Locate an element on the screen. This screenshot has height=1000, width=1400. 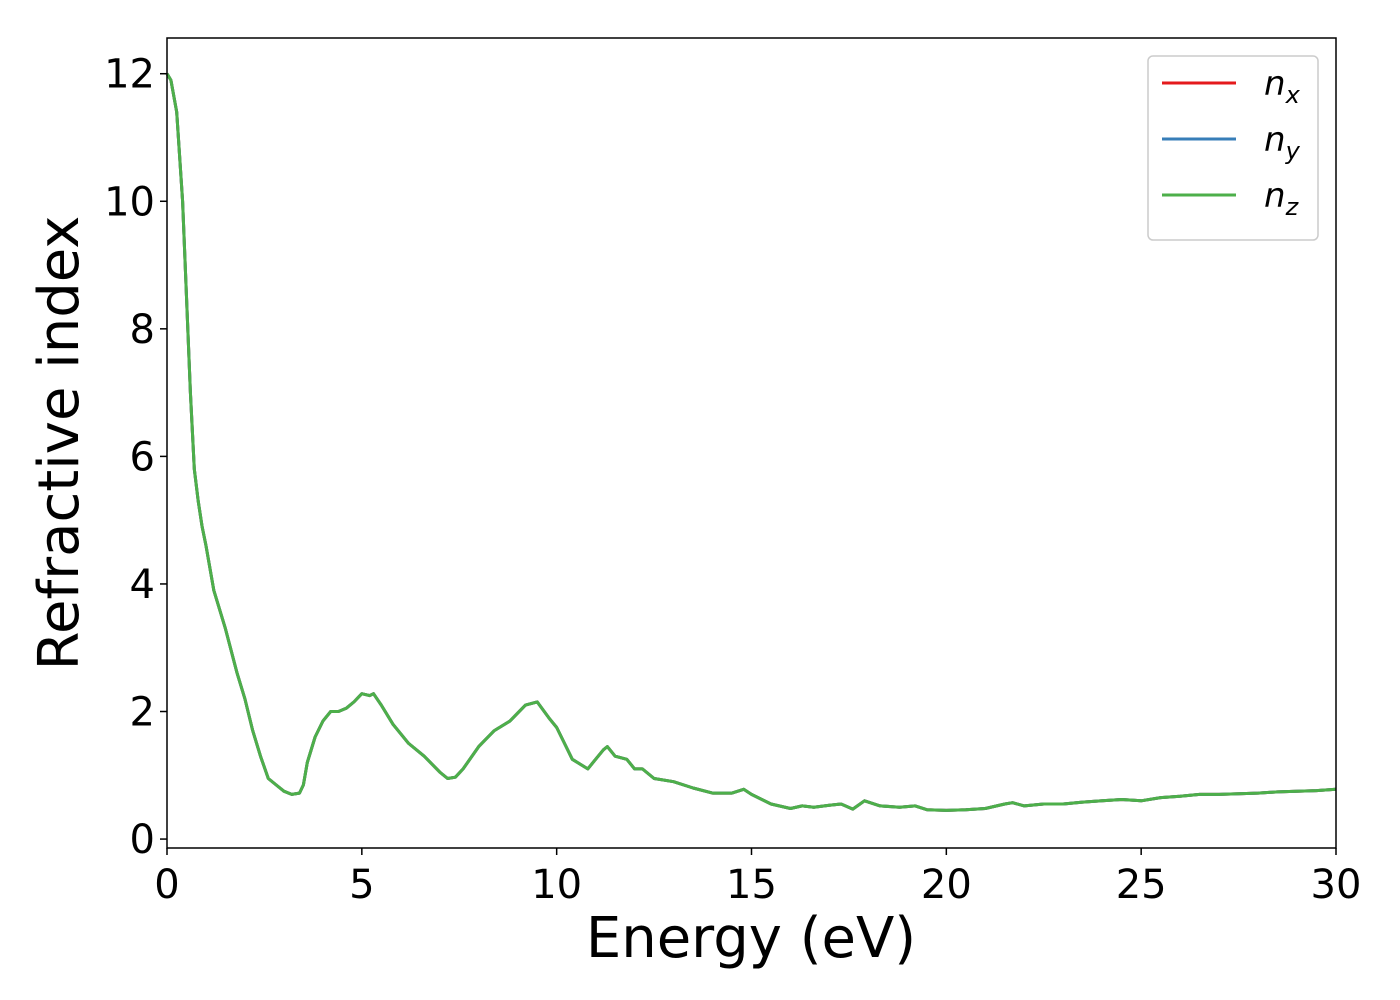
y-tick-label: 12 is located at coordinates (129, 75).